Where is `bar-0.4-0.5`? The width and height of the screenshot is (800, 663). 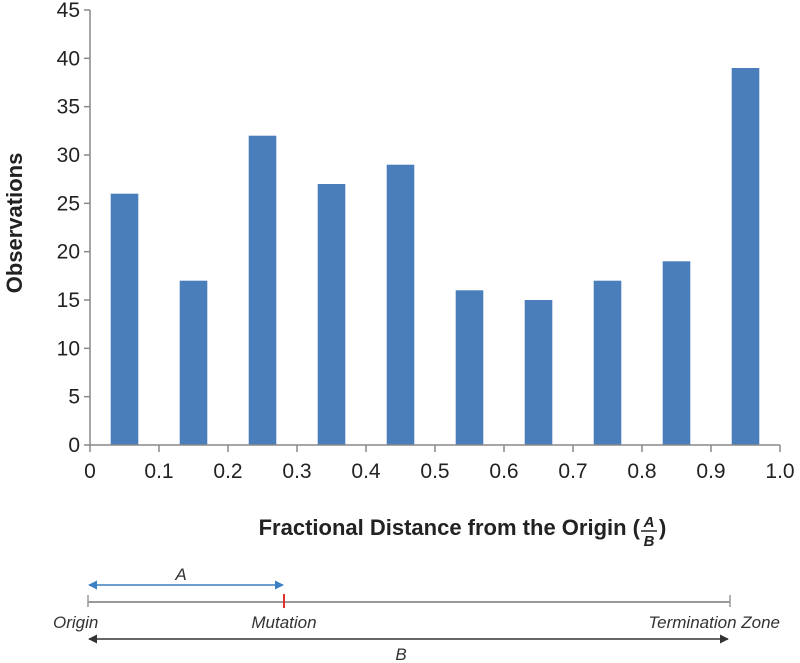 bar-0.4-0.5 is located at coordinates (400, 304).